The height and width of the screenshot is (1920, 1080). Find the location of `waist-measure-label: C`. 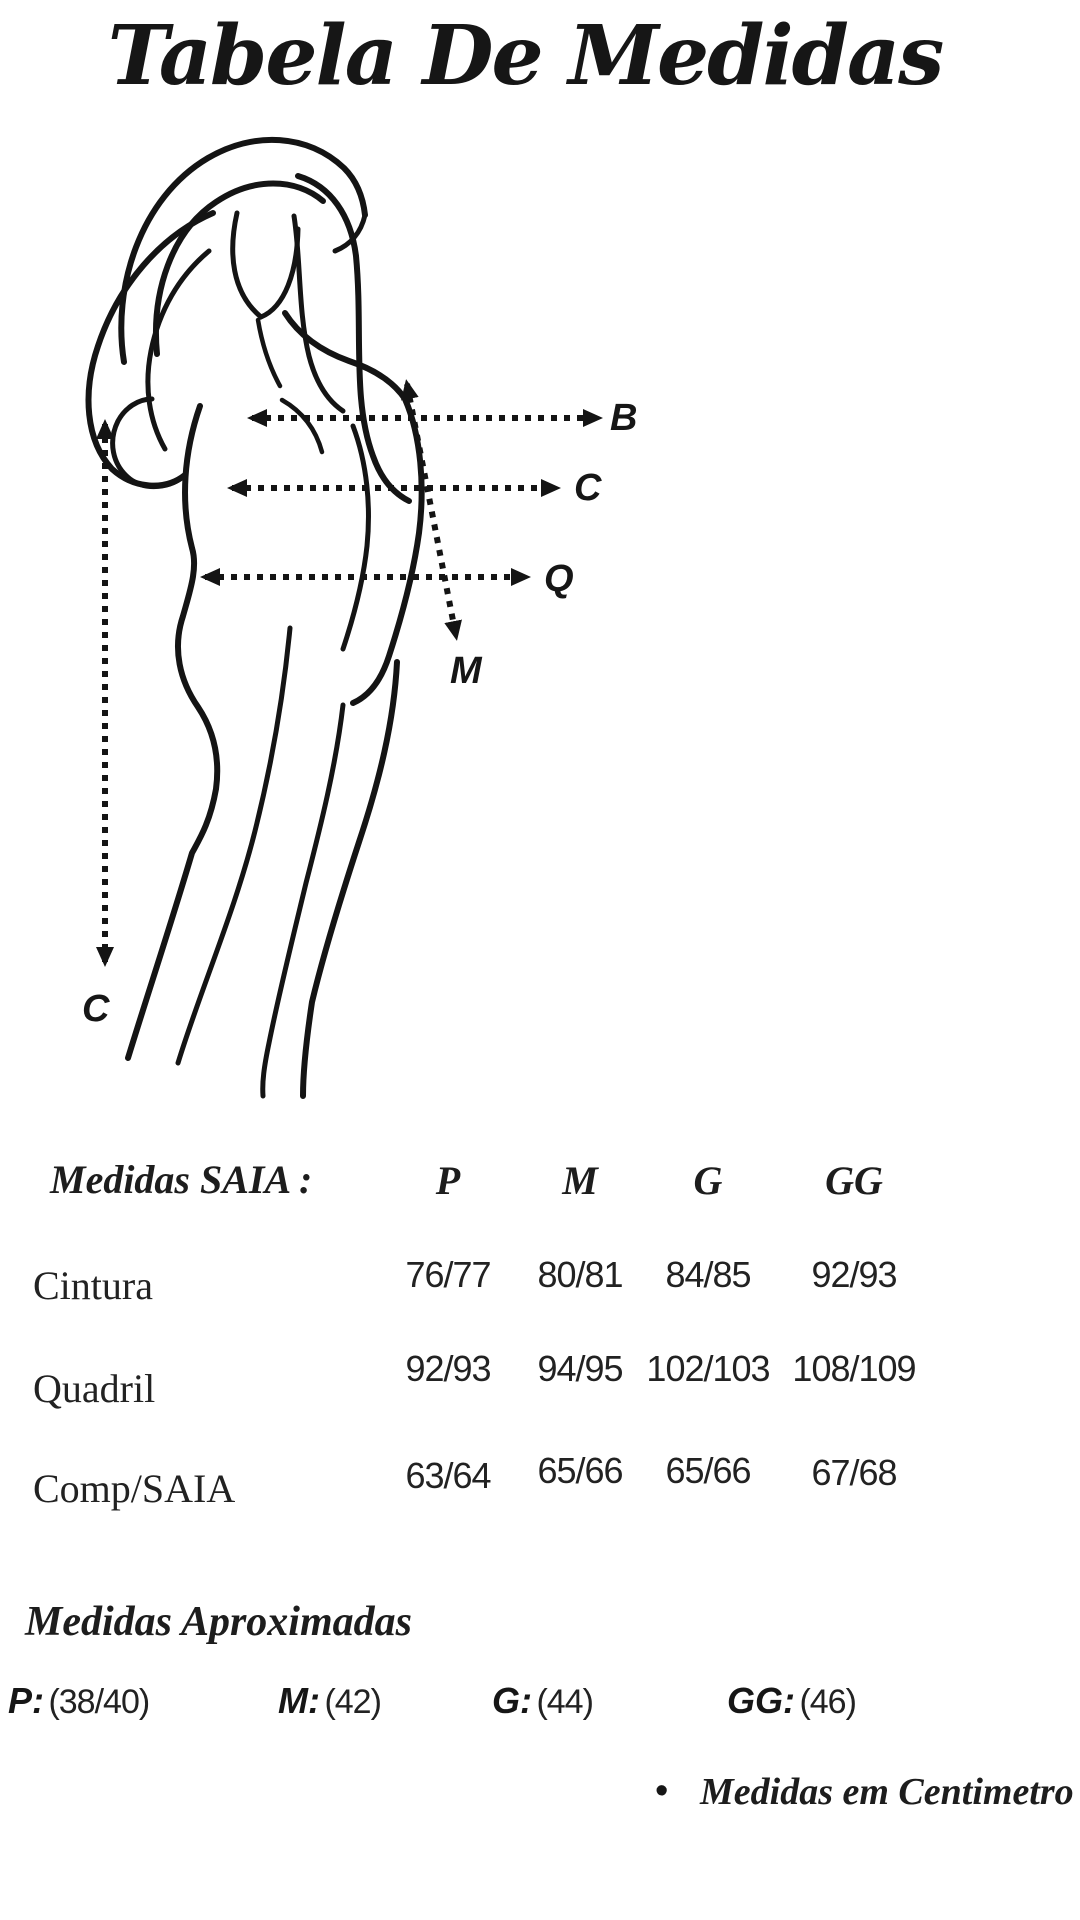

waist-measure-label: C is located at coordinates (588, 488).